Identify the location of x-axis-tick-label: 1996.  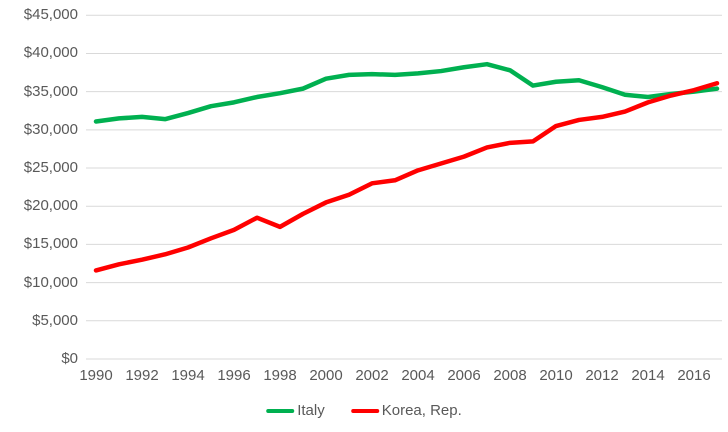
(234, 375).